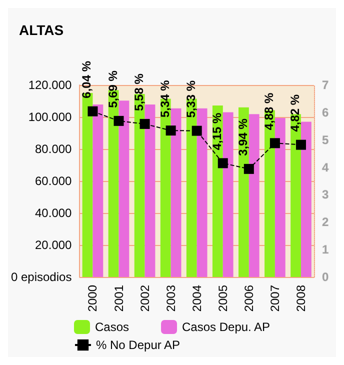  Describe the element at coordinates (113, 89) in the screenshot. I see `data-label: 5,69 %` at that location.